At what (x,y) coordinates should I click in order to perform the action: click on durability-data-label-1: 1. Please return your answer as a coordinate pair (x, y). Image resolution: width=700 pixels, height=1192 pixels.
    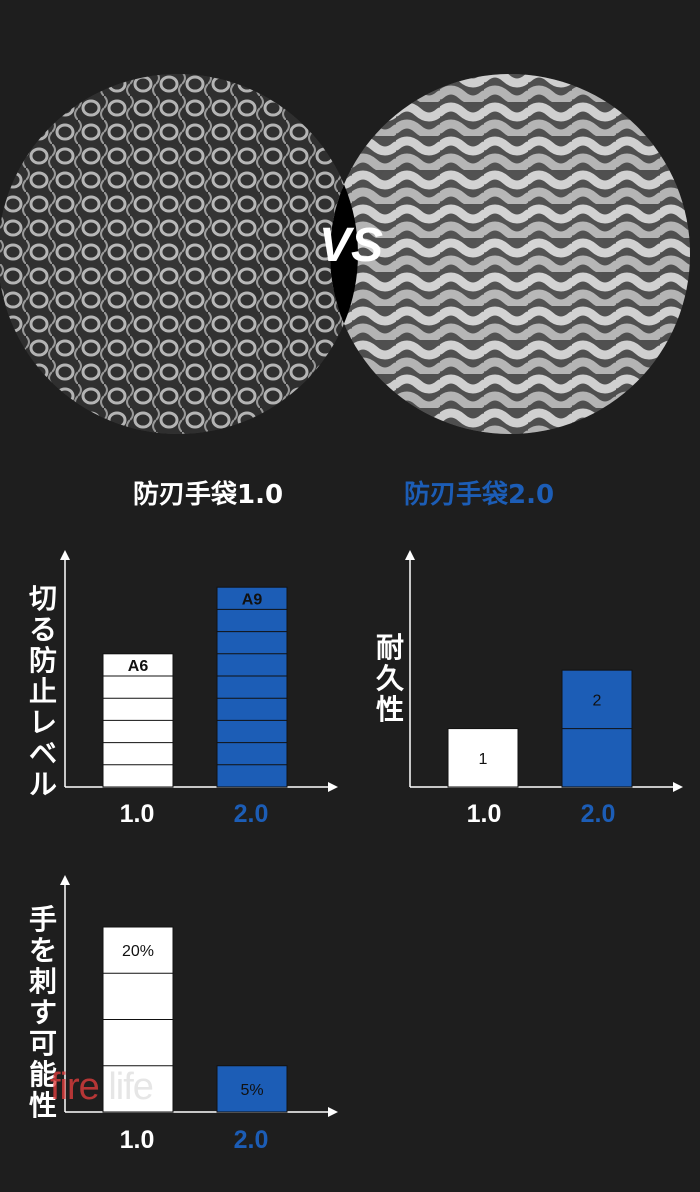
    Looking at the image, I should click on (483, 759).